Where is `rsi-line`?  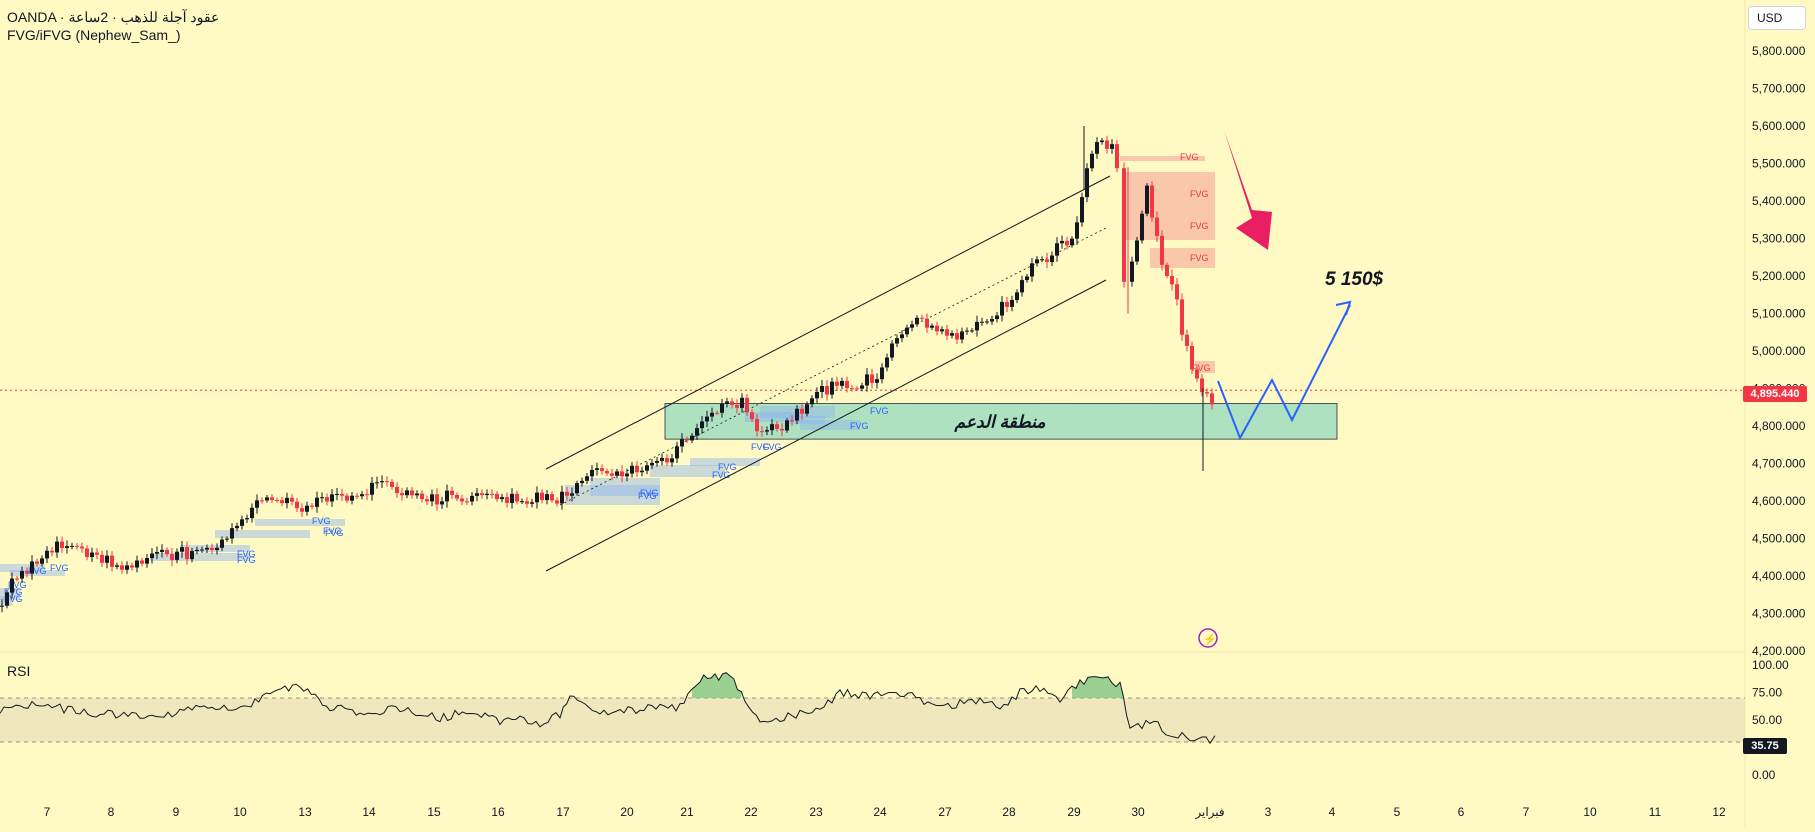
rsi-line is located at coordinates (608, 708).